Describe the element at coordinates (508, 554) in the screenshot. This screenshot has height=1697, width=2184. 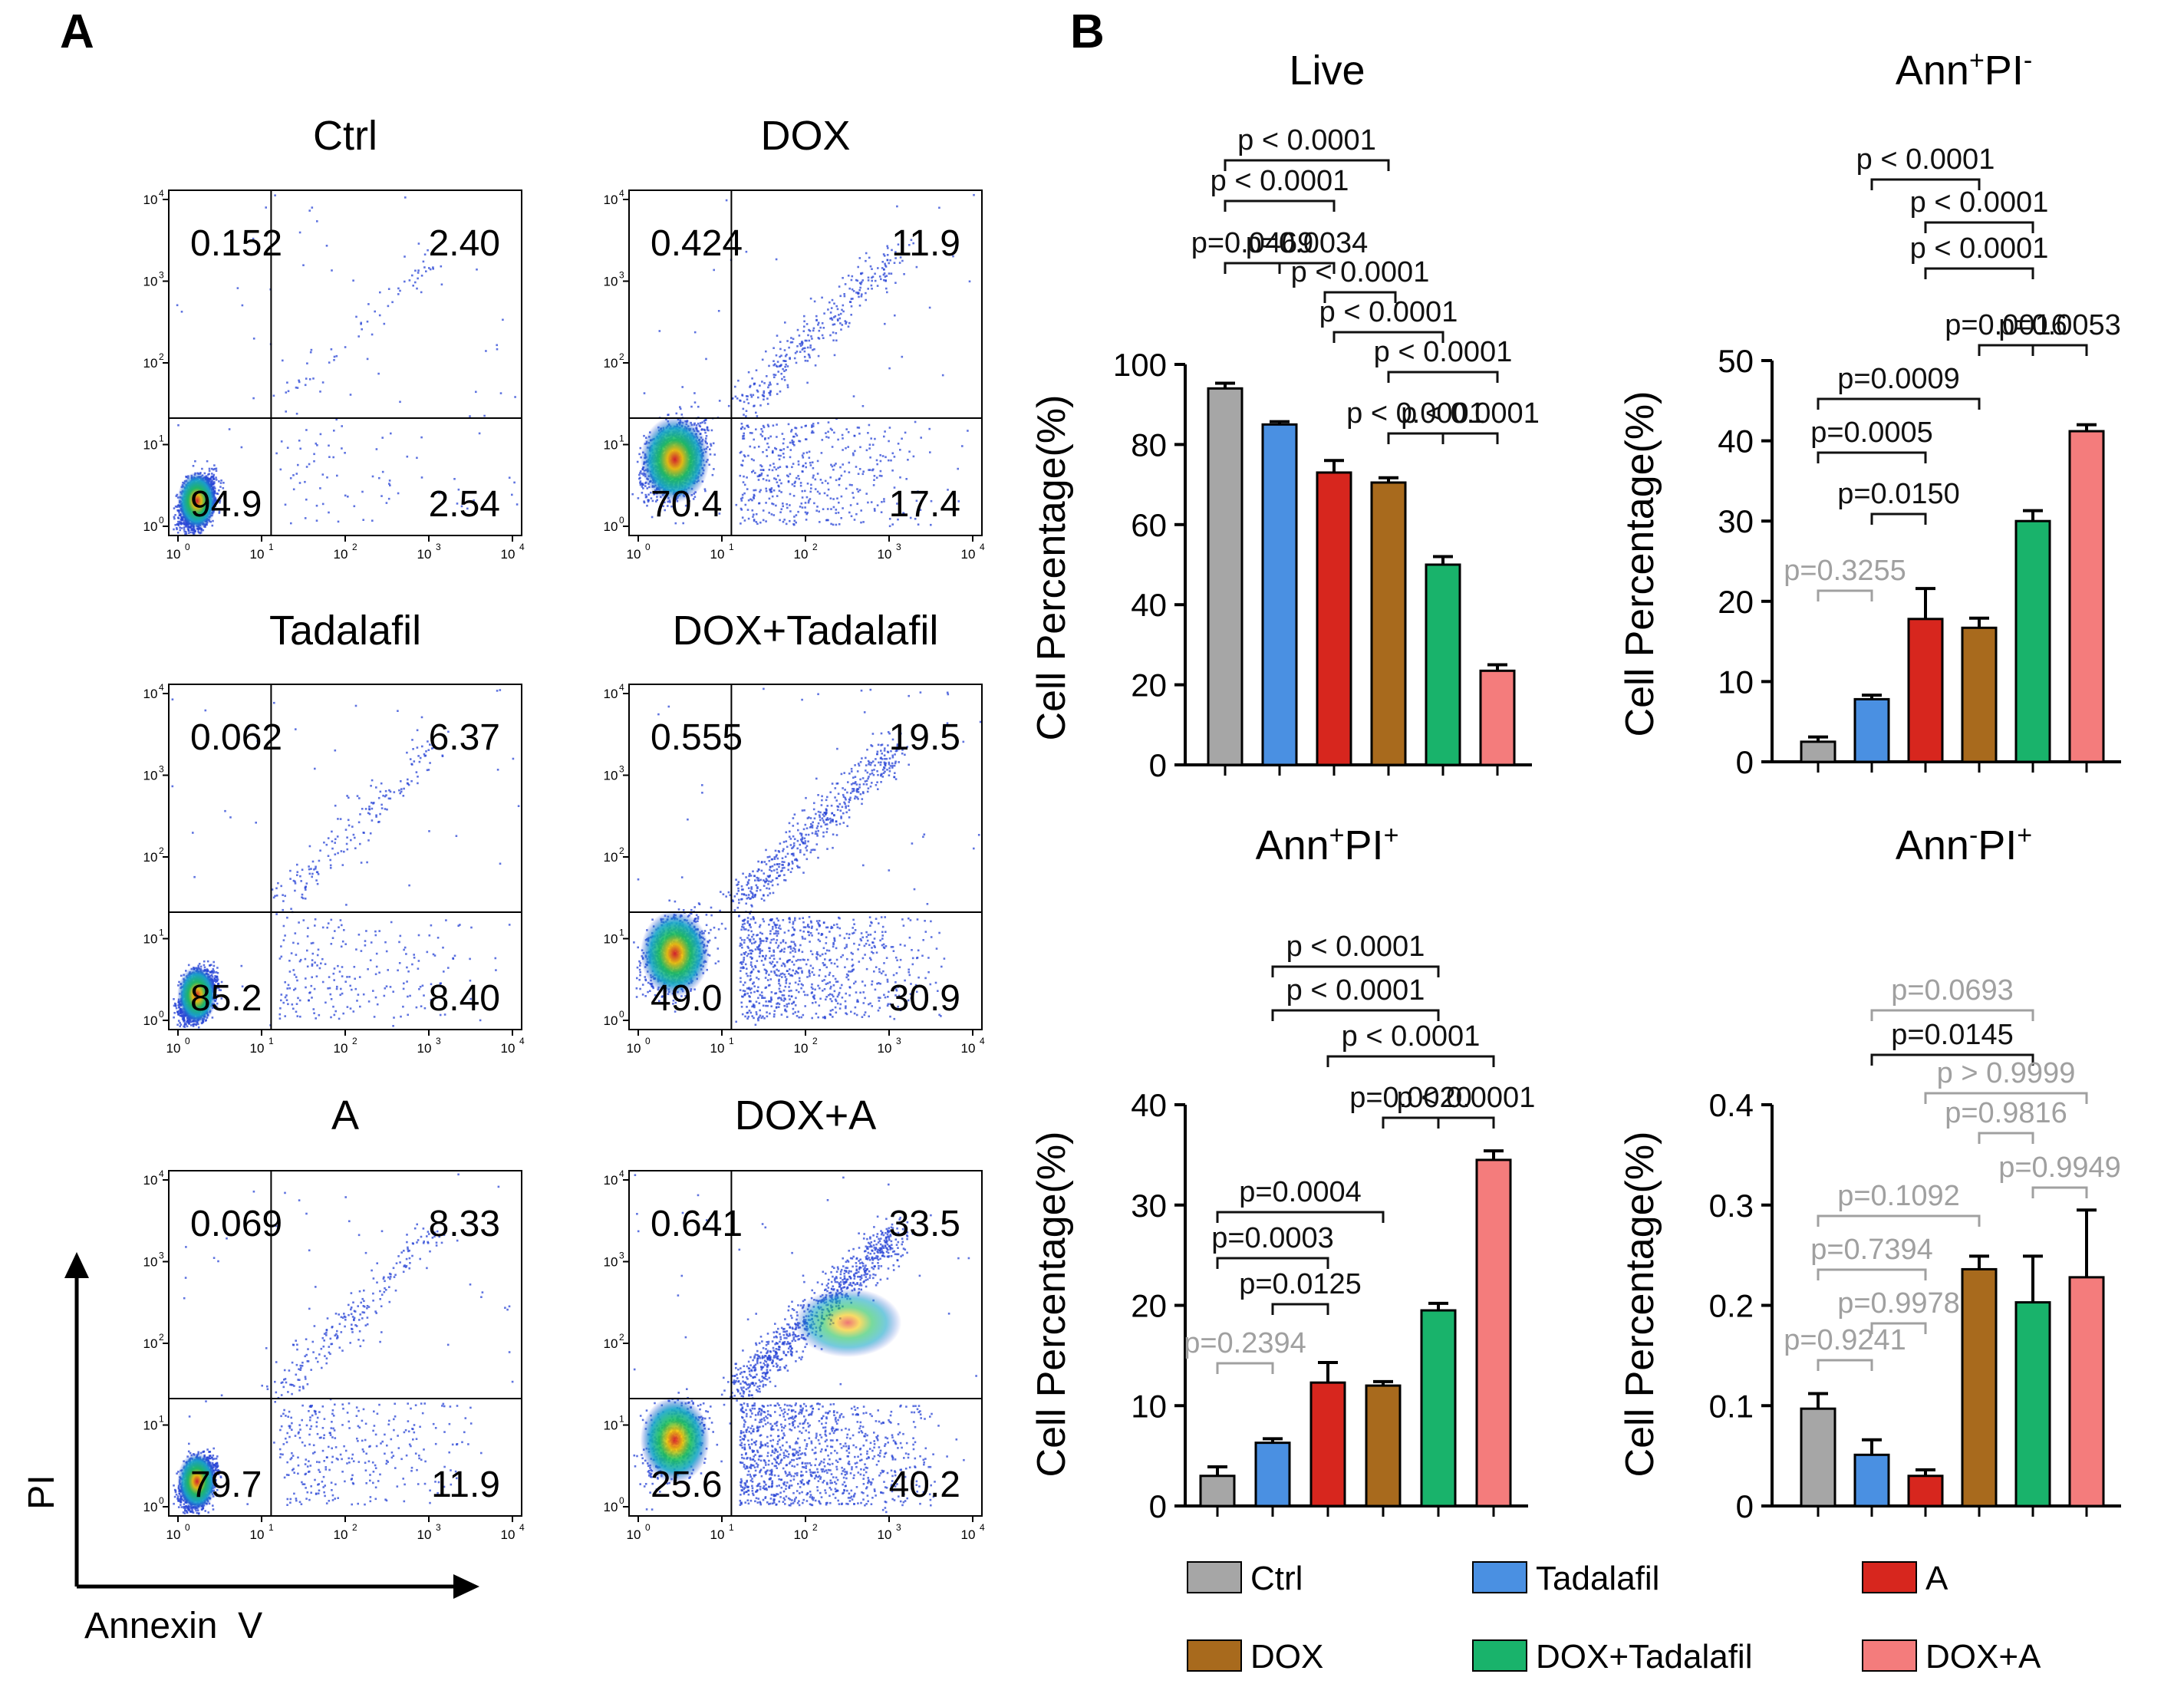
I see `x-tick-label: 10` at that location.